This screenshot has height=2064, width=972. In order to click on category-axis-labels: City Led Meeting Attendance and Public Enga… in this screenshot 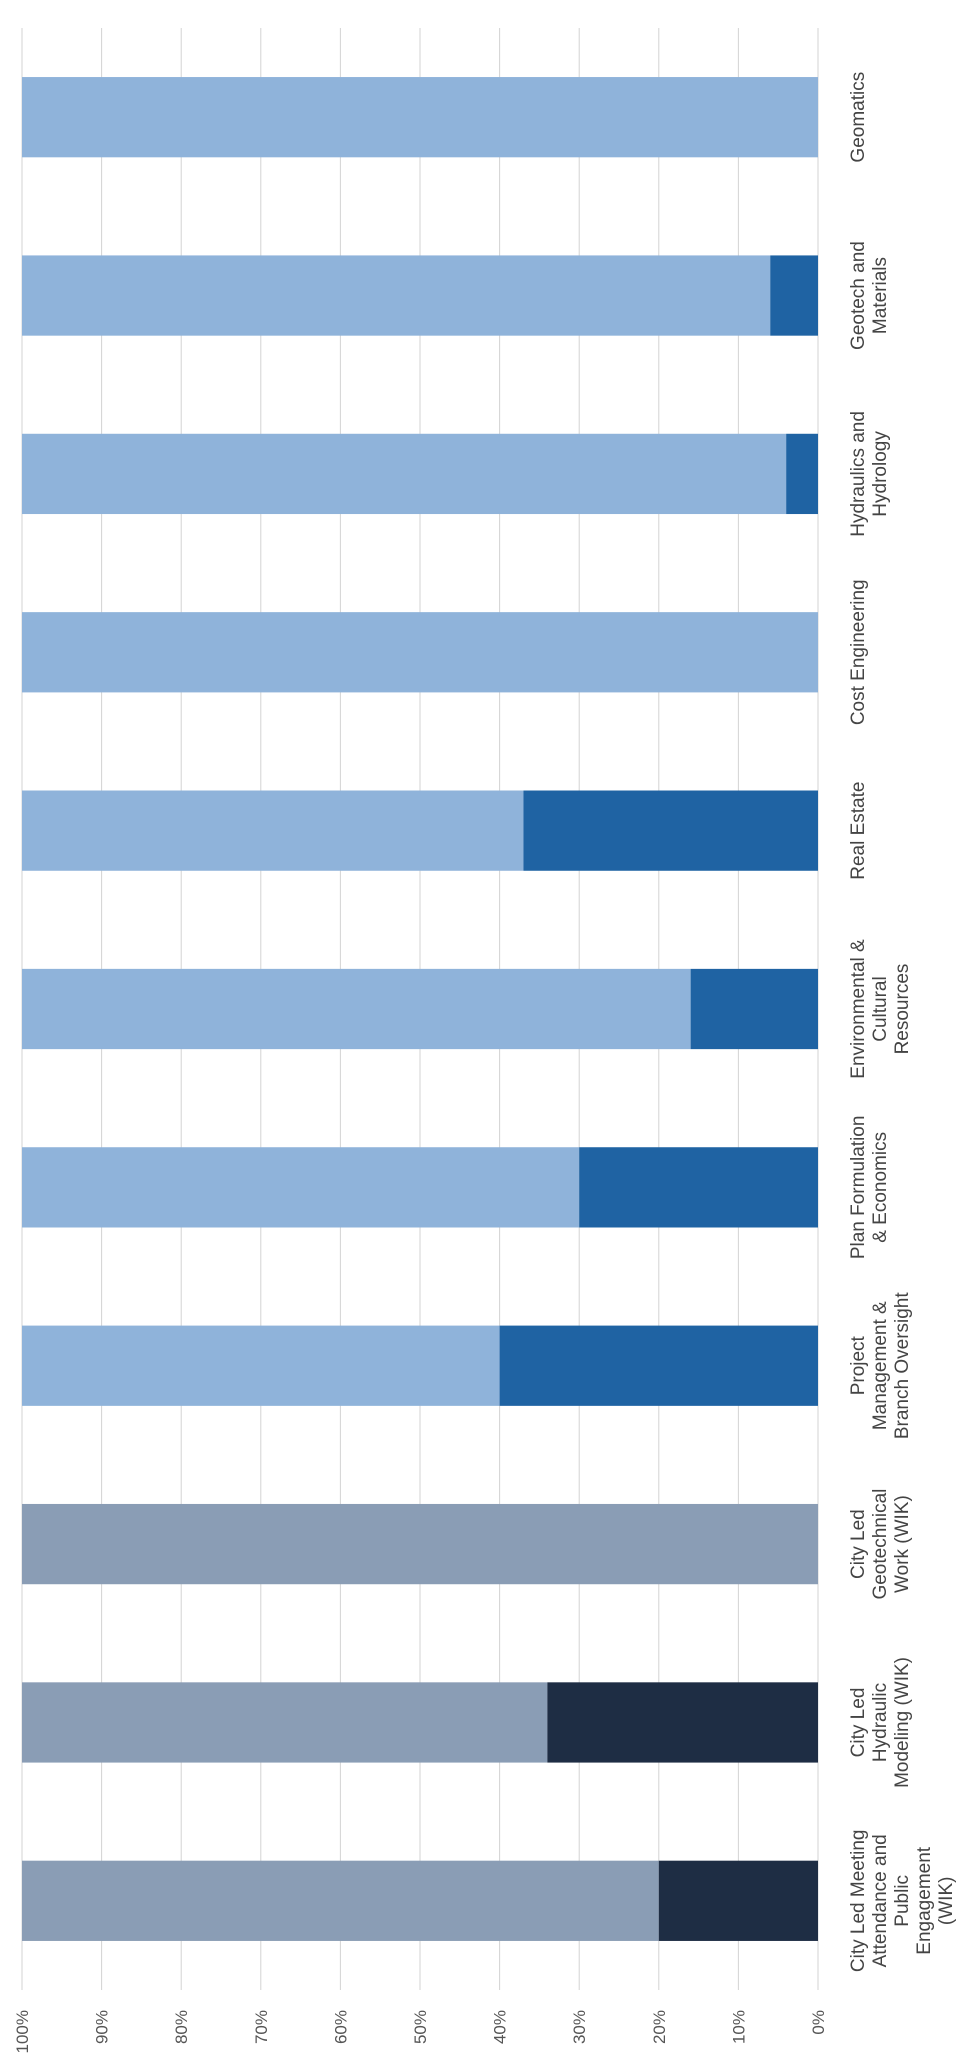, I will do `click(902, 1022)`.